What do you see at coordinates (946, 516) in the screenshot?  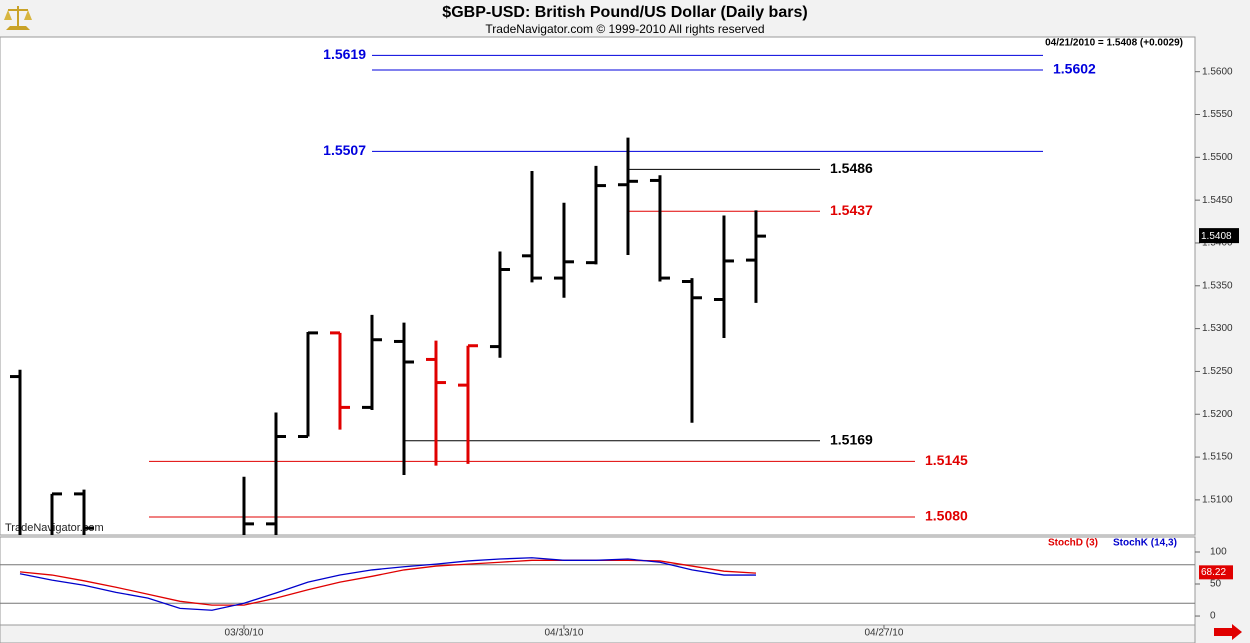 I see `level-label: 1.5080` at bounding box center [946, 516].